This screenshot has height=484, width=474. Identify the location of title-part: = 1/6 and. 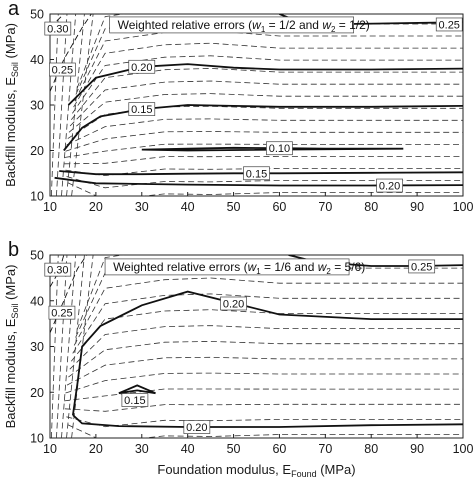
(289, 267).